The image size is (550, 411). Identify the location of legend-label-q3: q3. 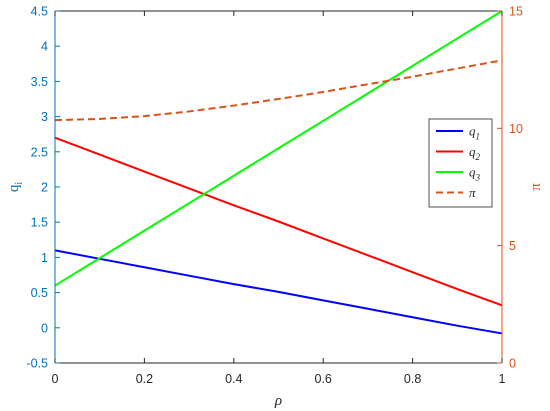
(475, 174).